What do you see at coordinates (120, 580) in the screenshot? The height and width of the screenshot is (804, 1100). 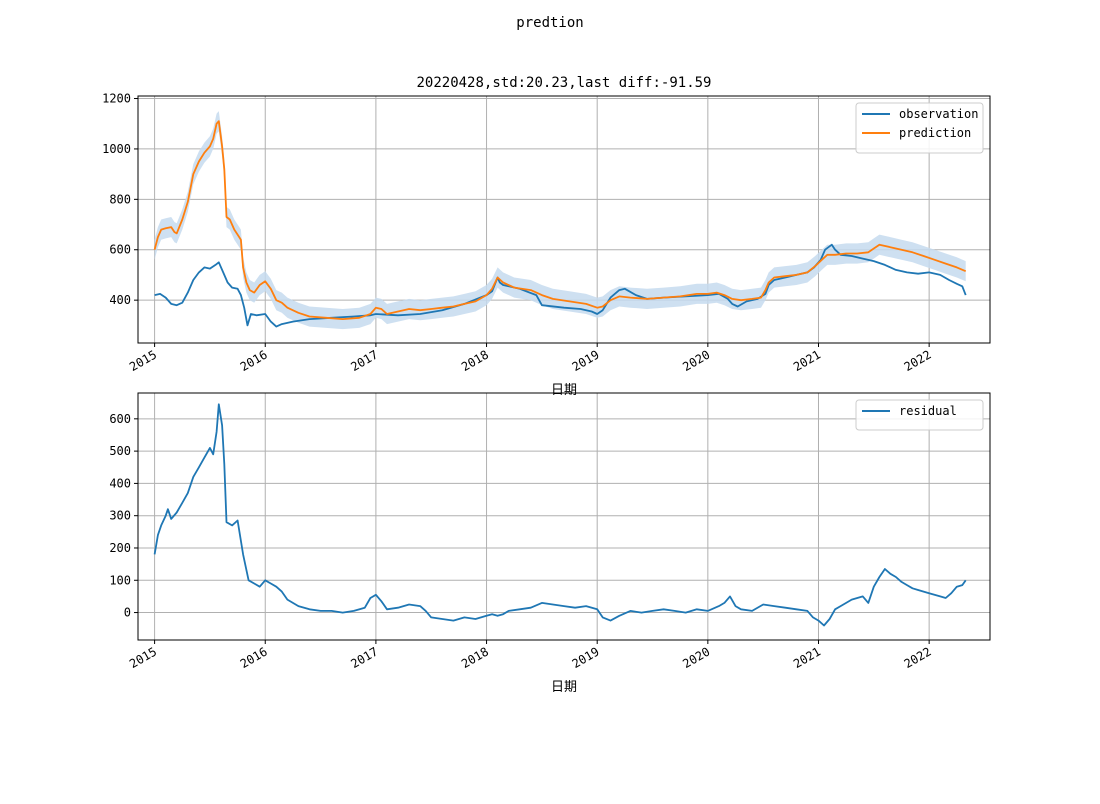 I see `bottom-ytick-label-100: 100` at bounding box center [120, 580].